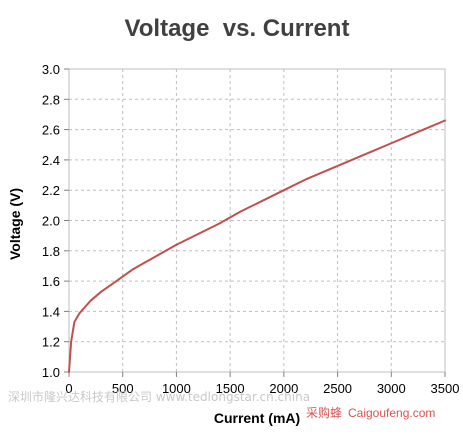 The height and width of the screenshot is (439, 463). Describe the element at coordinates (257, 418) in the screenshot. I see `x-axis-title: Current (mA)` at that location.